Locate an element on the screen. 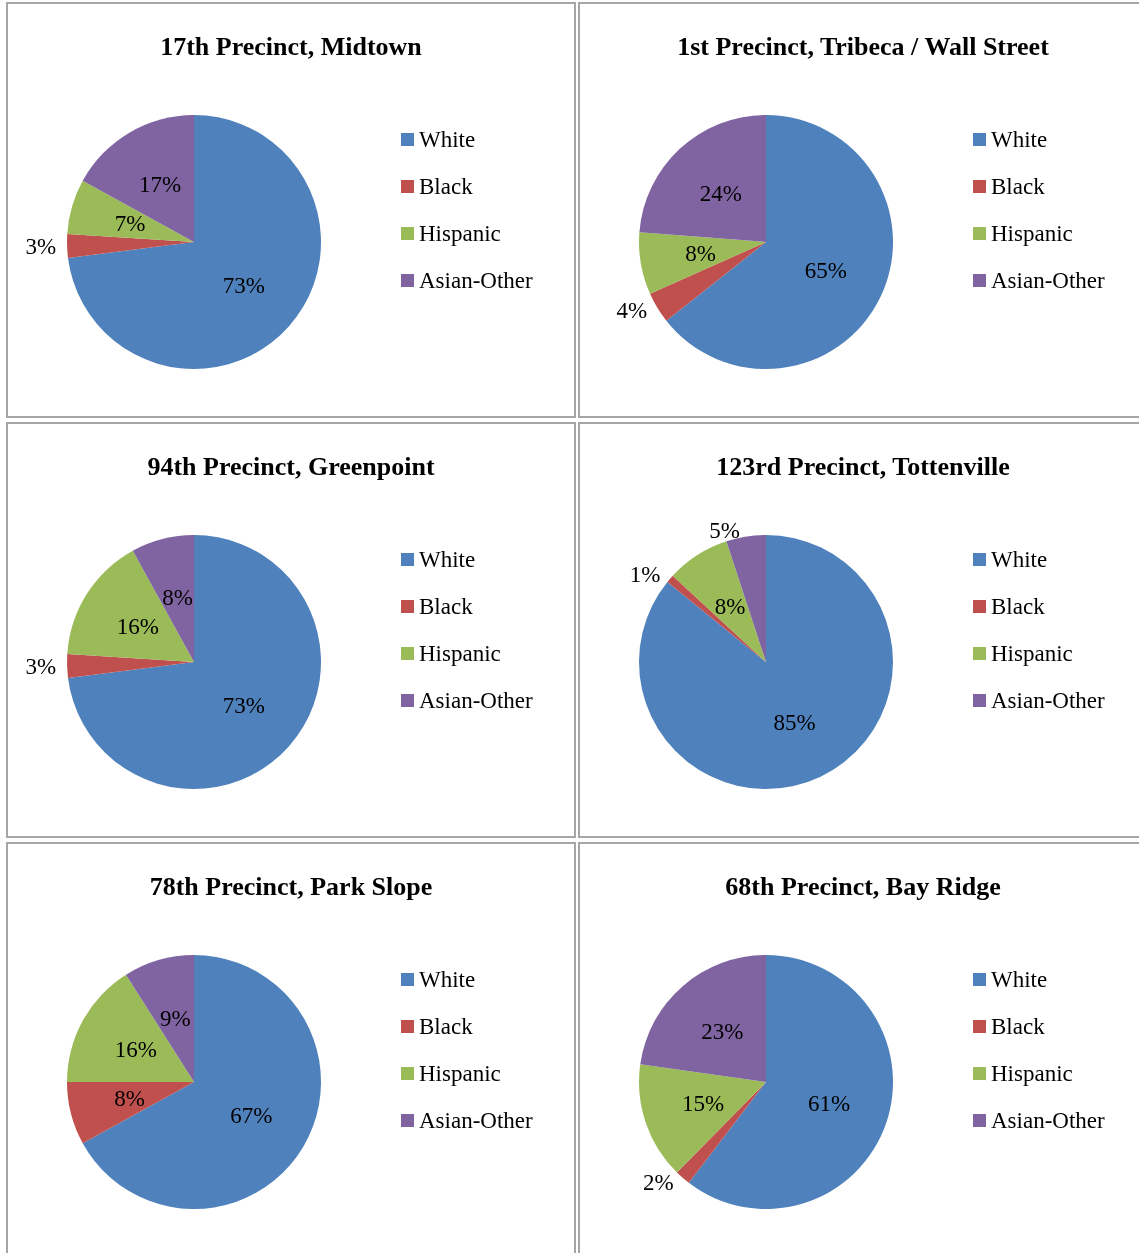  data-label: 24% is located at coordinates (720, 193).